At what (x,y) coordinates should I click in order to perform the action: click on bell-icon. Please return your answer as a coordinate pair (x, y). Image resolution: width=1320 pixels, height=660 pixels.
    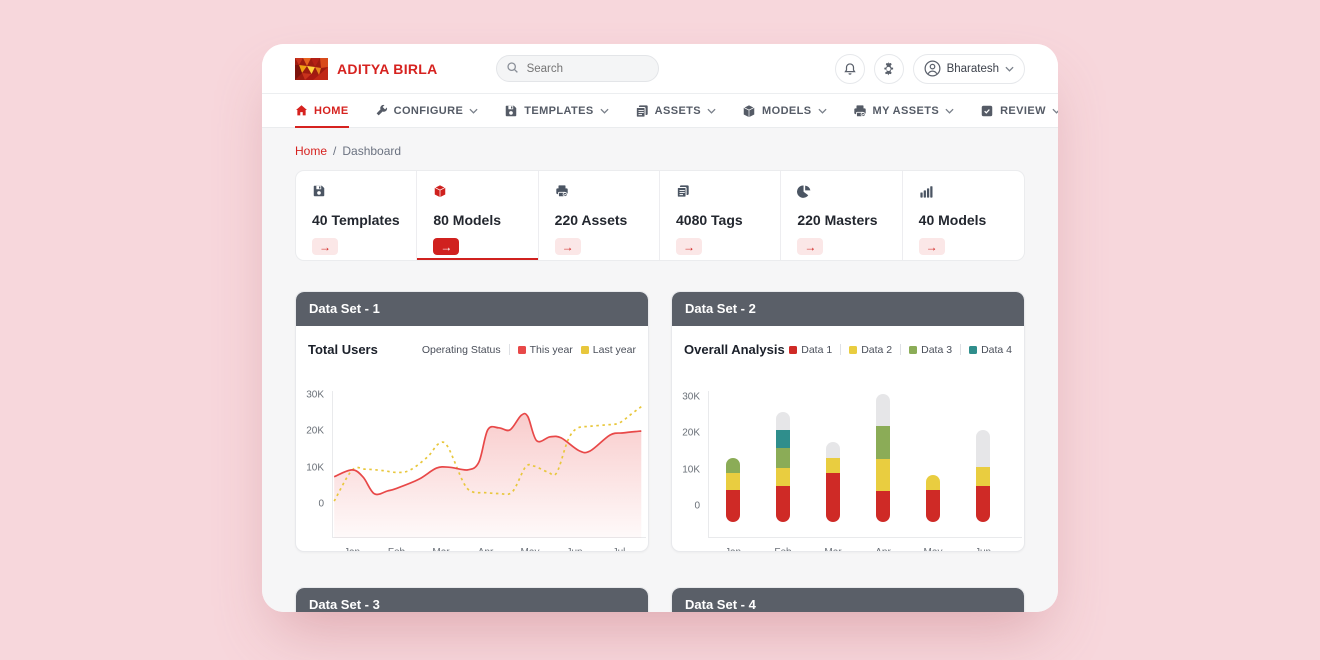
    Looking at the image, I should click on (849, 68).